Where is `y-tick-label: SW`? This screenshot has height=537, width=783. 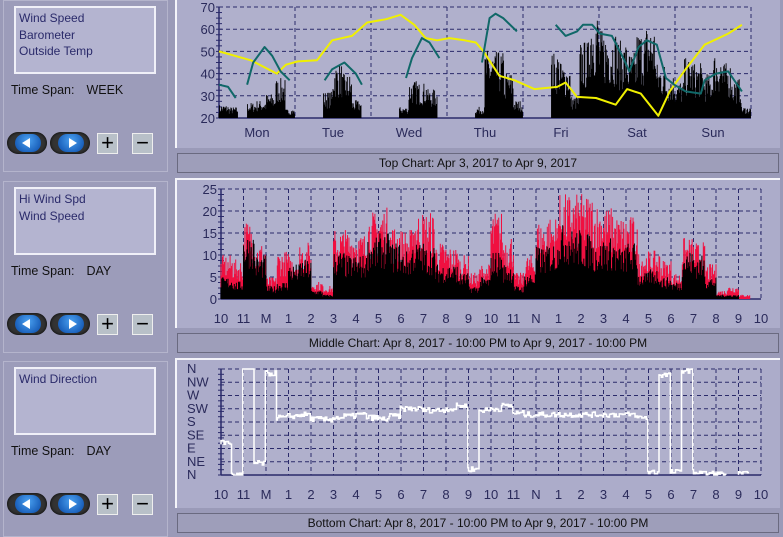
y-tick-label: SW is located at coordinates (198, 408).